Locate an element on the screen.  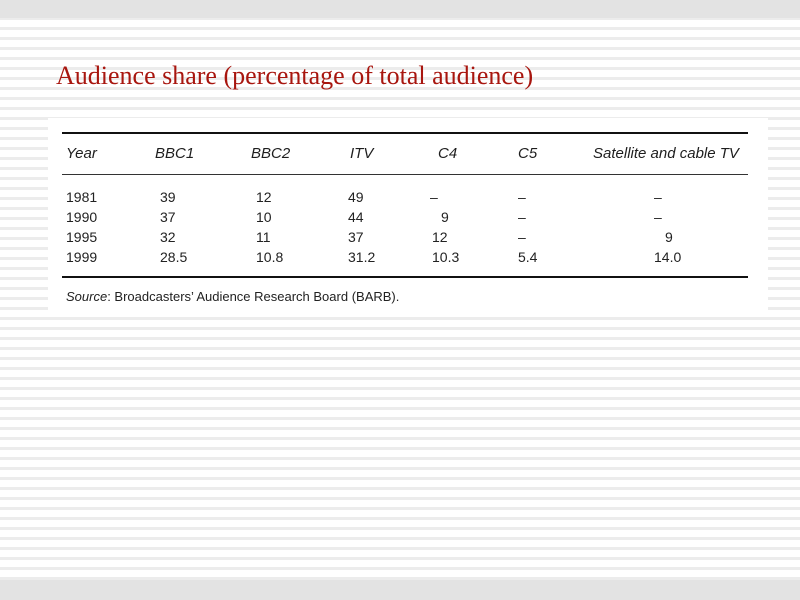
column-header-satellite-cable: Satellite and cable TV is located at coordinates (666, 153).